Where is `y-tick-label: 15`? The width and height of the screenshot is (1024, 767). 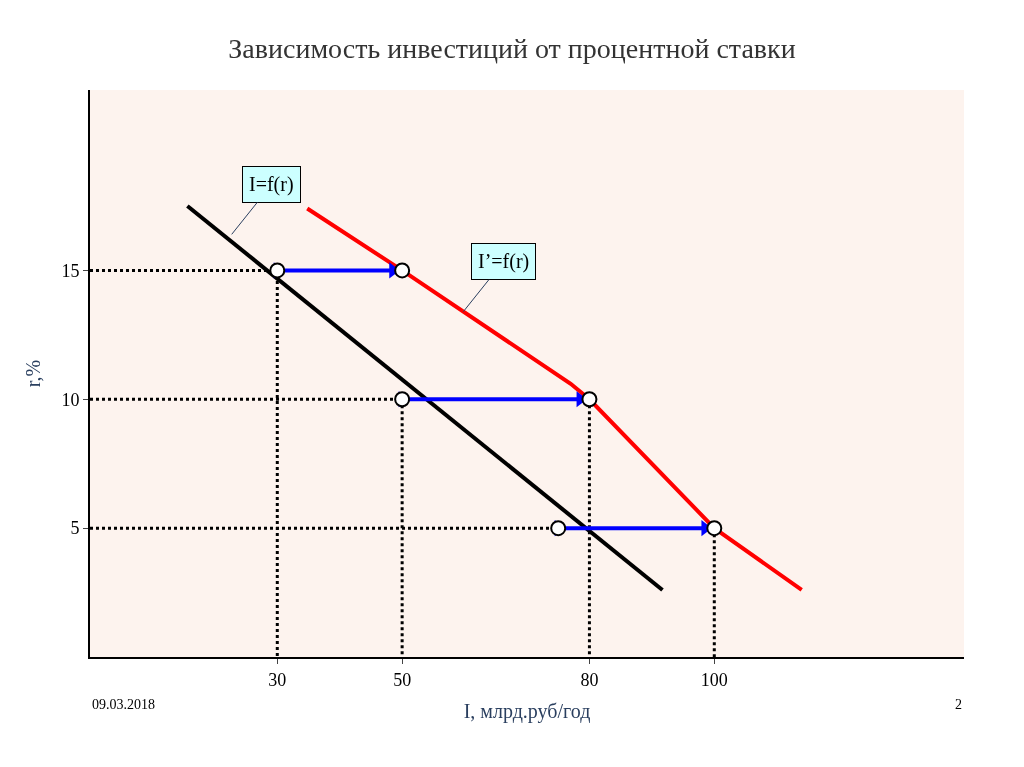
y-tick-label: 15 is located at coordinates (70, 270).